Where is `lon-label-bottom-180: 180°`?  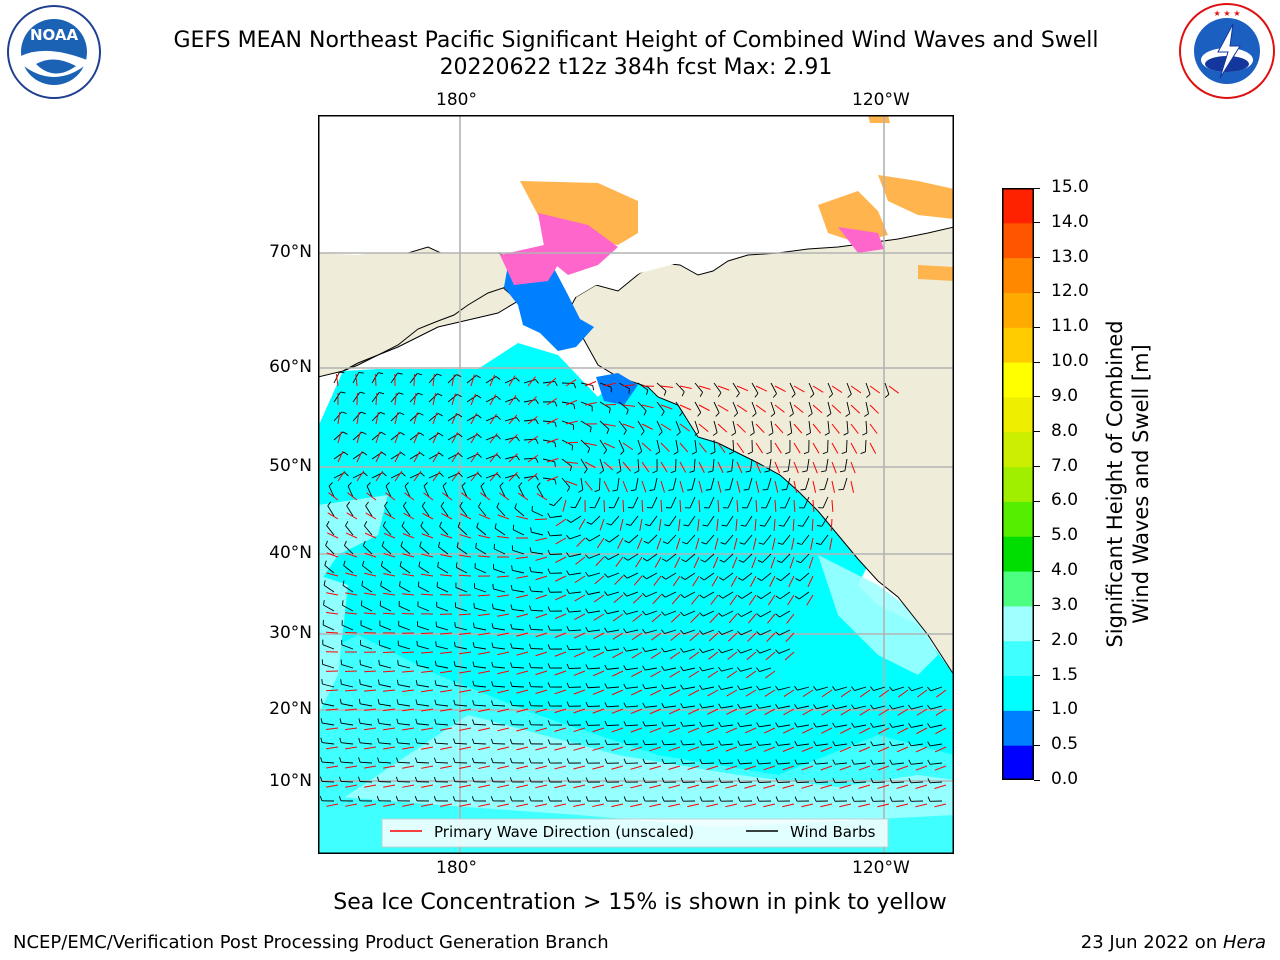
lon-label-bottom-180: 180° is located at coordinates (456, 868).